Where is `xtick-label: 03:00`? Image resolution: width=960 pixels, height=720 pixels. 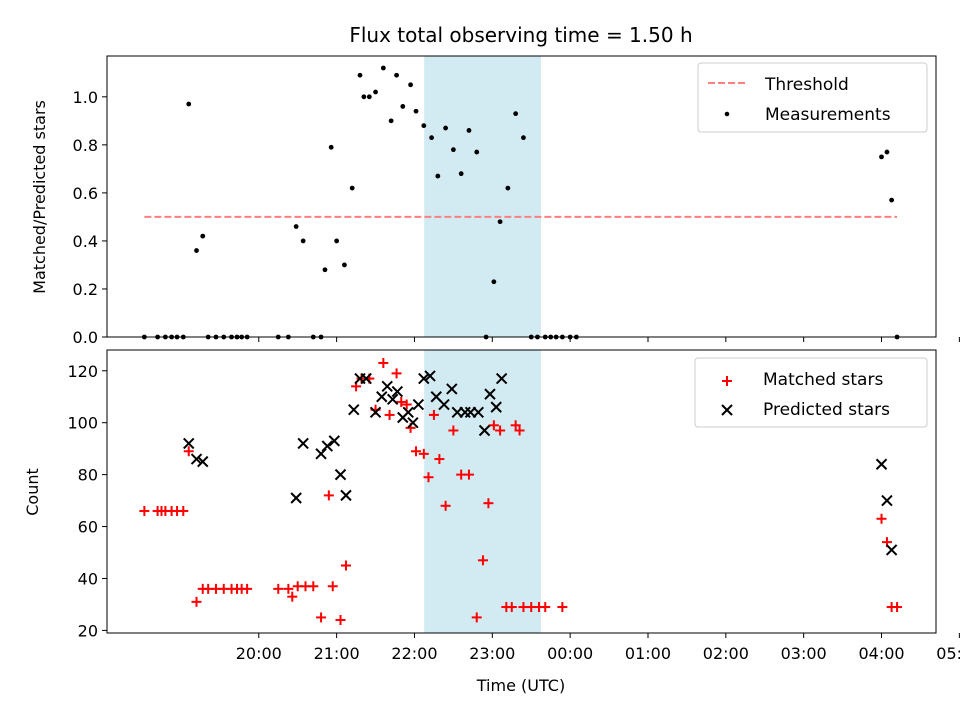
xtick-label: 03:00 is located at coordinates (804, 653).